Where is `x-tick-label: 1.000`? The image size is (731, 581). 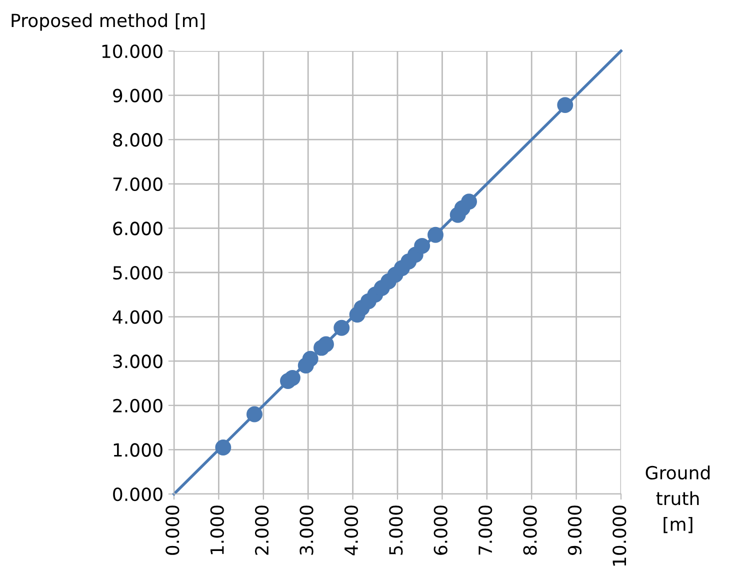 x-tick-label: 1.000 is located at coordinates (217, 530).